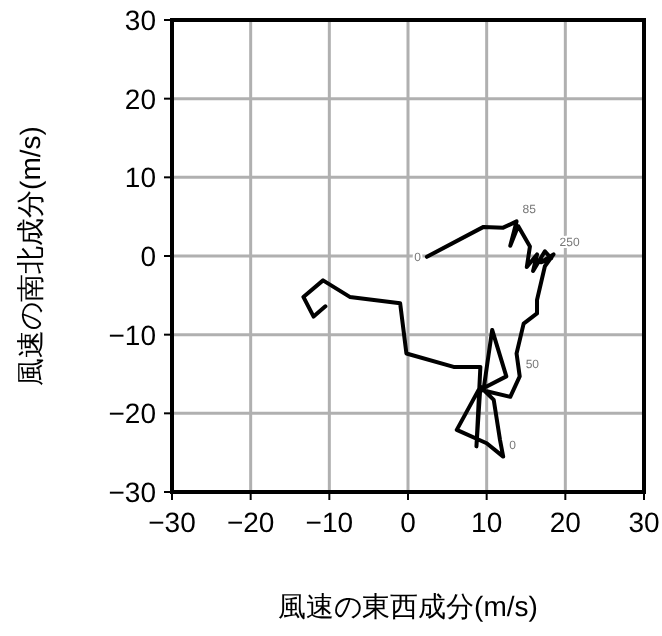  Describe the element at coordinates (132, 334) in the screenshot. I see `y-tick-label: −10` at that location.